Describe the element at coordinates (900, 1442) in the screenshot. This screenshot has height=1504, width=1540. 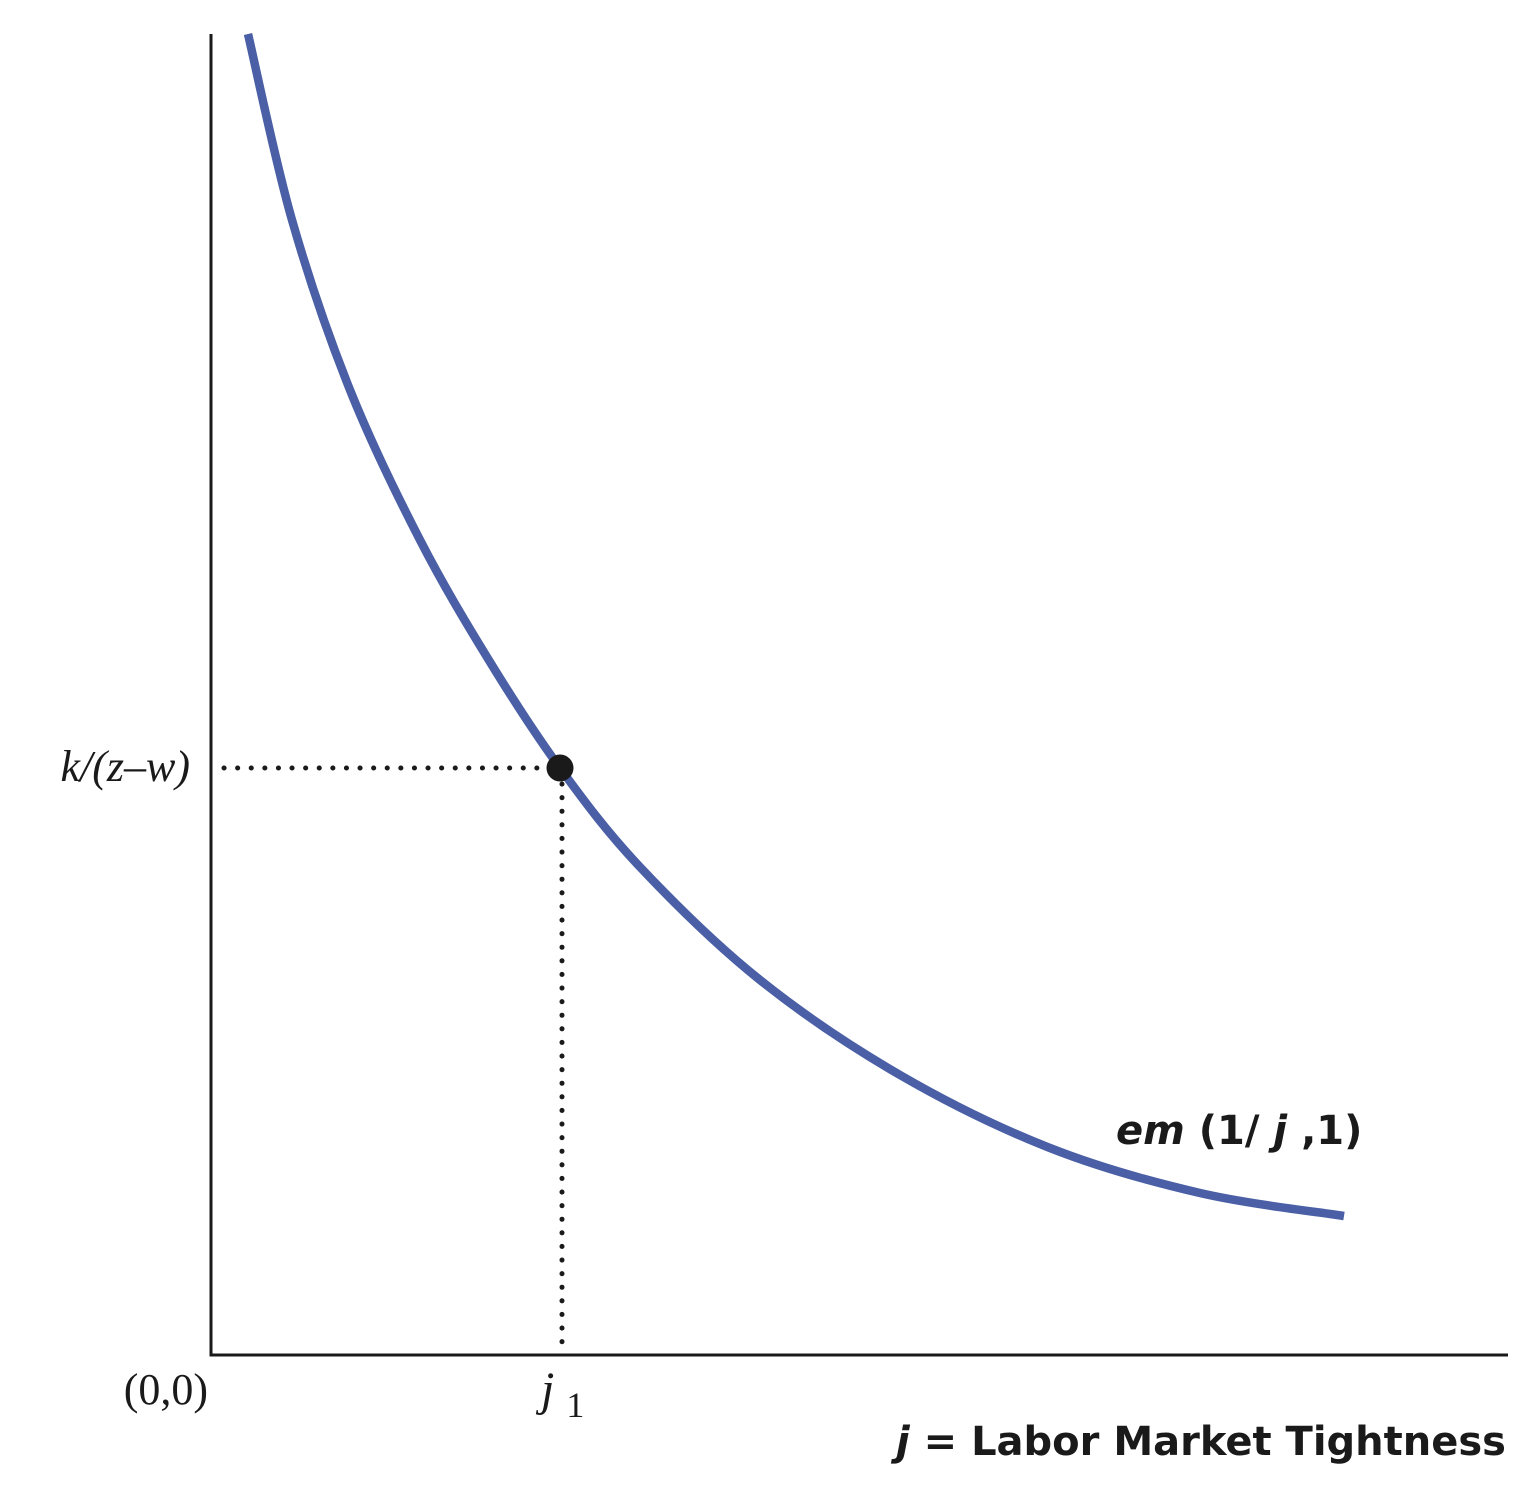
I see `x-axis-title-var: j` at that location.